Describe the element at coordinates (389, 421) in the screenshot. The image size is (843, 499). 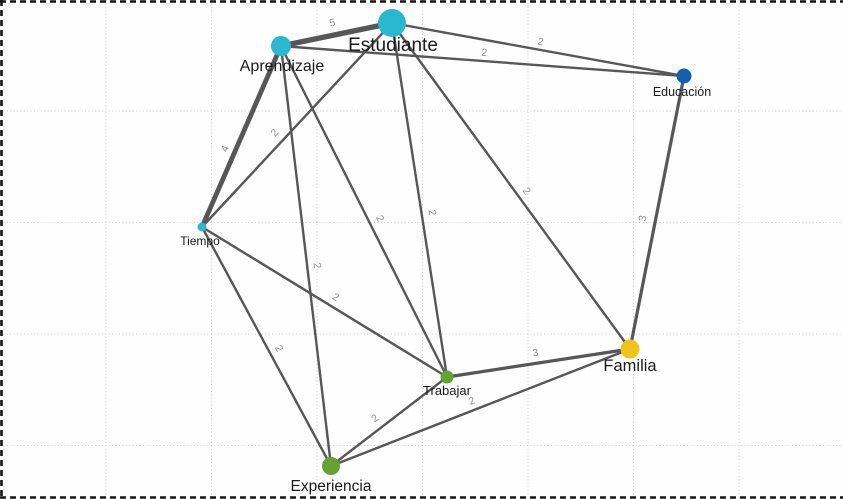
I see `edge-experiencia-trabajar` at that location.